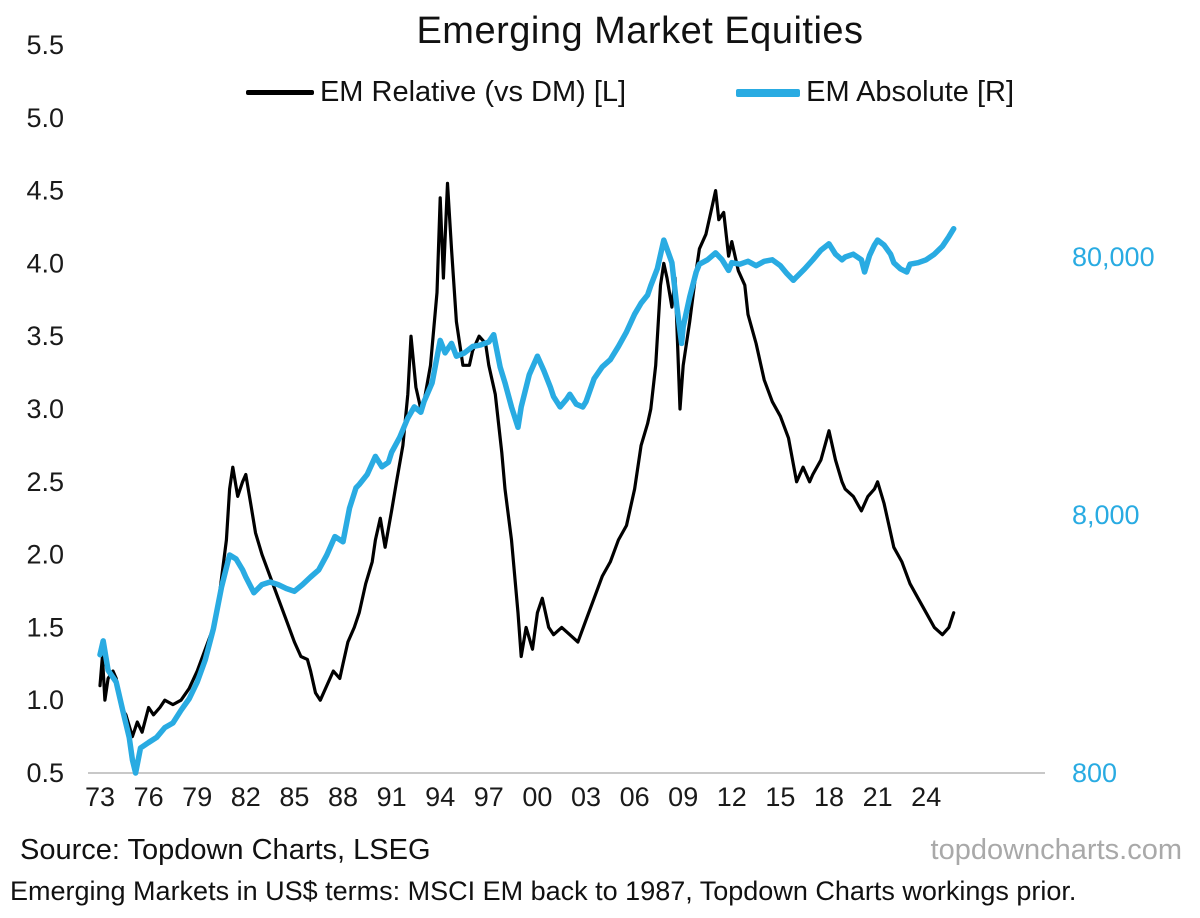 The height and width of the screenshot is (918, 1200). I want to click on right-axis-tick-label: 800, so click(1094, 773).